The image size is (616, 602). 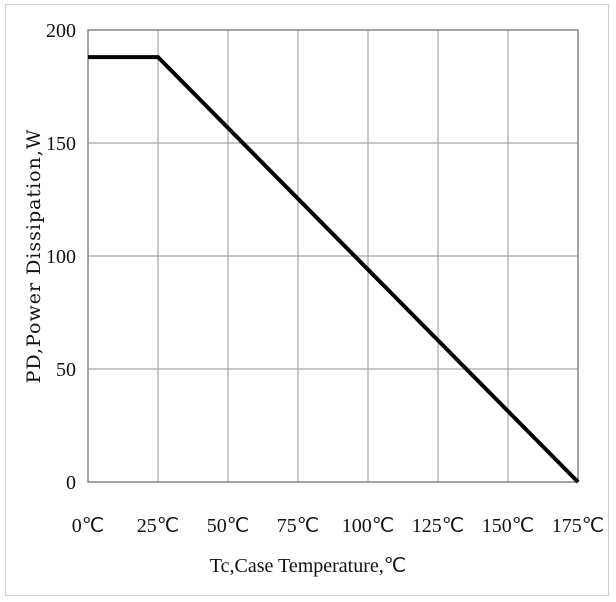 What do you see at coordinates (66, 370) in the screenshot?
I see `y-tick-label: 50` at bounding box center [66, 370].